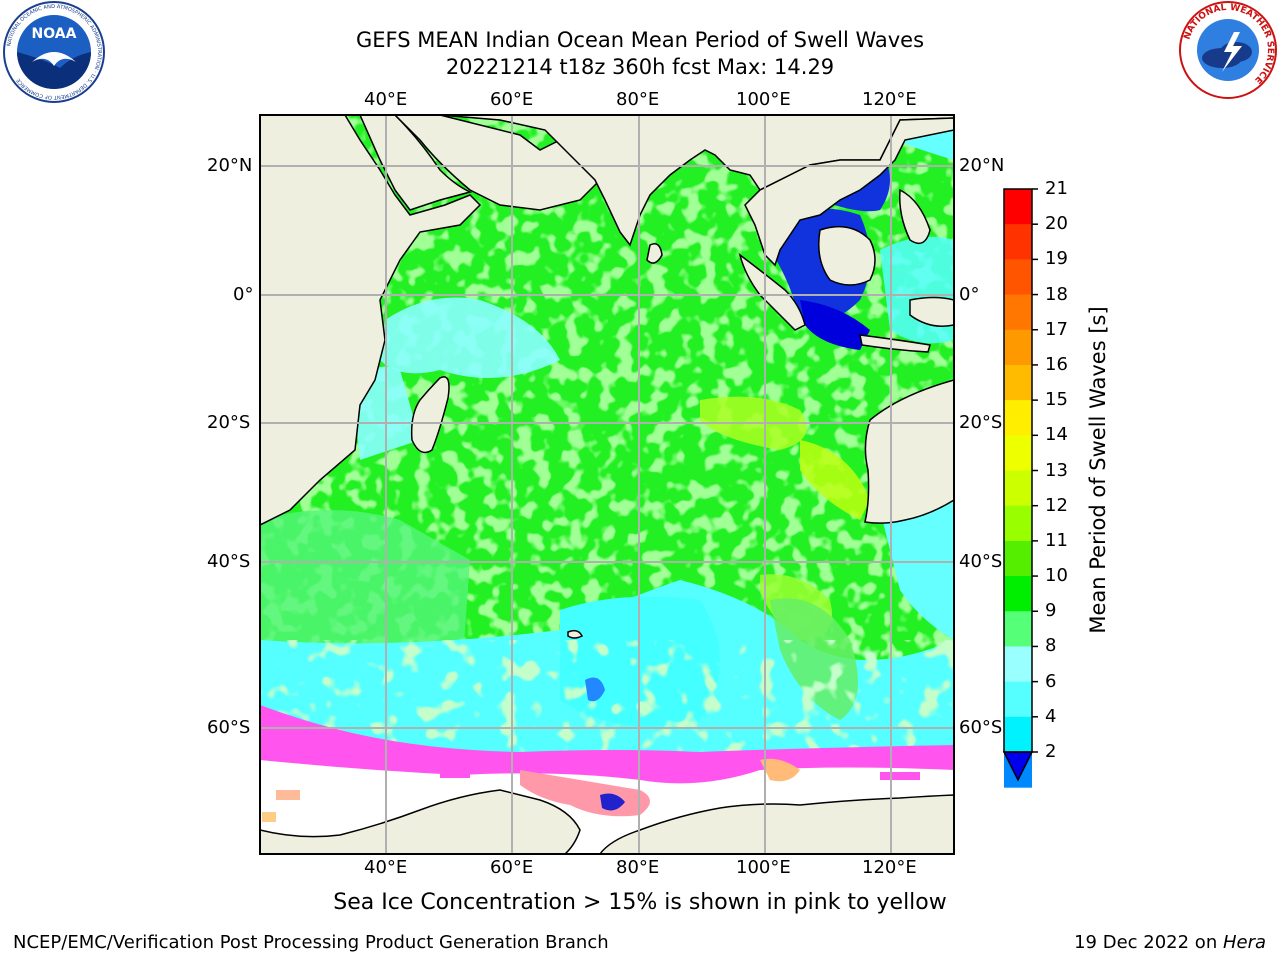 The height and width of the screenshot is (960, 1280). What do you see at coordinates (969, 294) in the screenshot?
I see `lat-label-right-0: 0°` at bounding box center [969, 294].